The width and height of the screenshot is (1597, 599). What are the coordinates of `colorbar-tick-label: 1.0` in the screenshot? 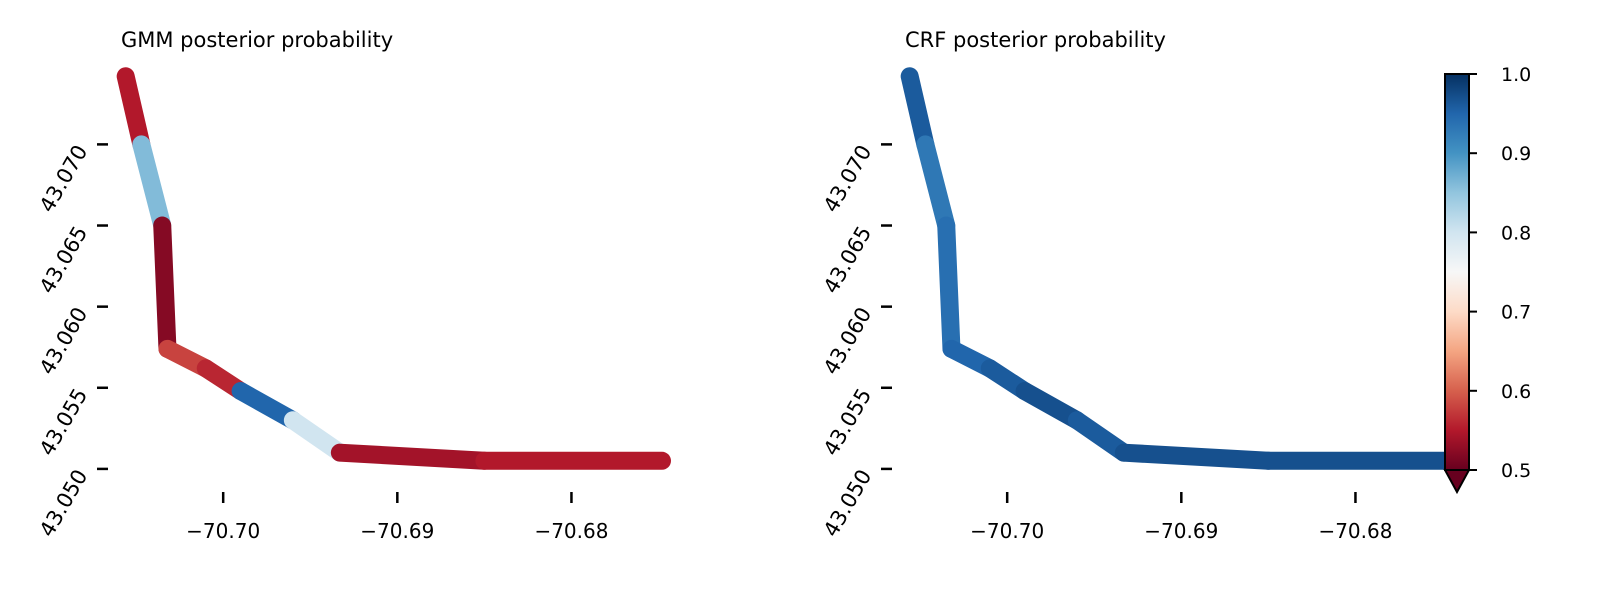 It's located at (1516, 75).